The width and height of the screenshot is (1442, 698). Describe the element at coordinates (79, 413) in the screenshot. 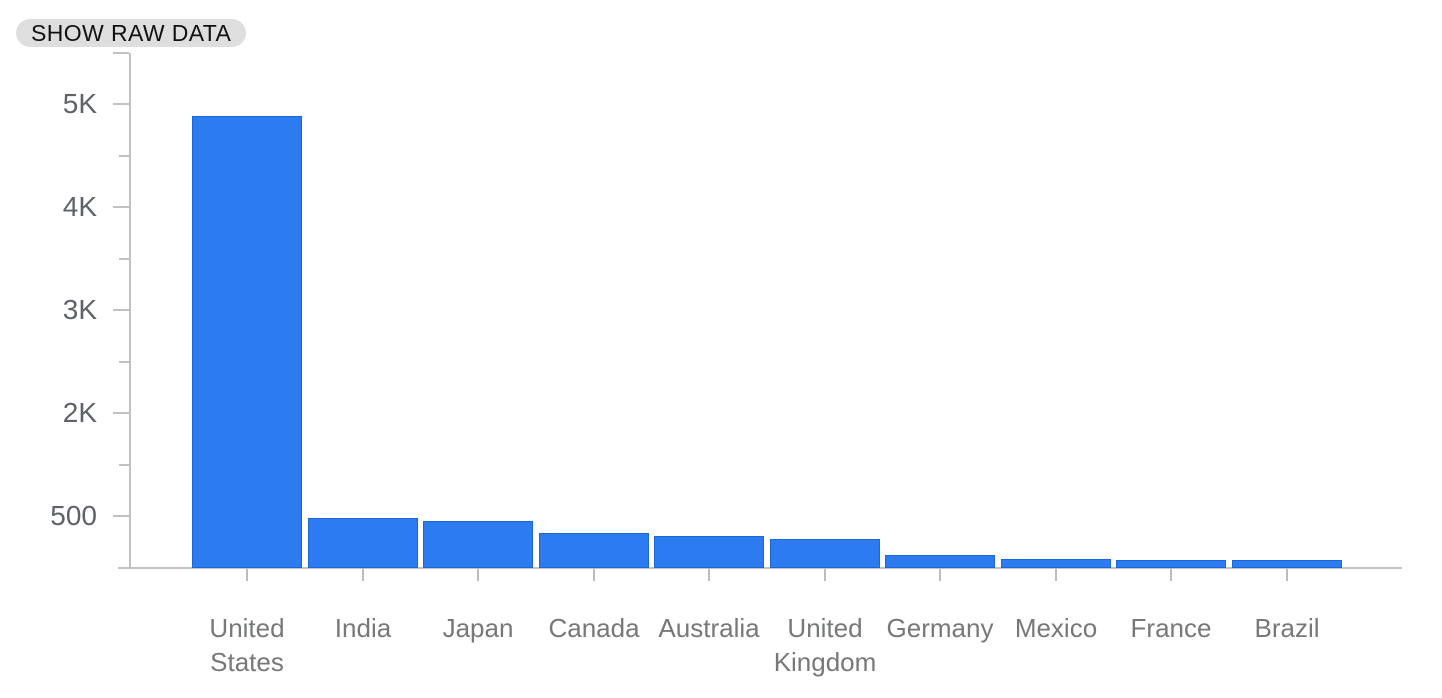

I see `y-tick-label: 2K` at that location.